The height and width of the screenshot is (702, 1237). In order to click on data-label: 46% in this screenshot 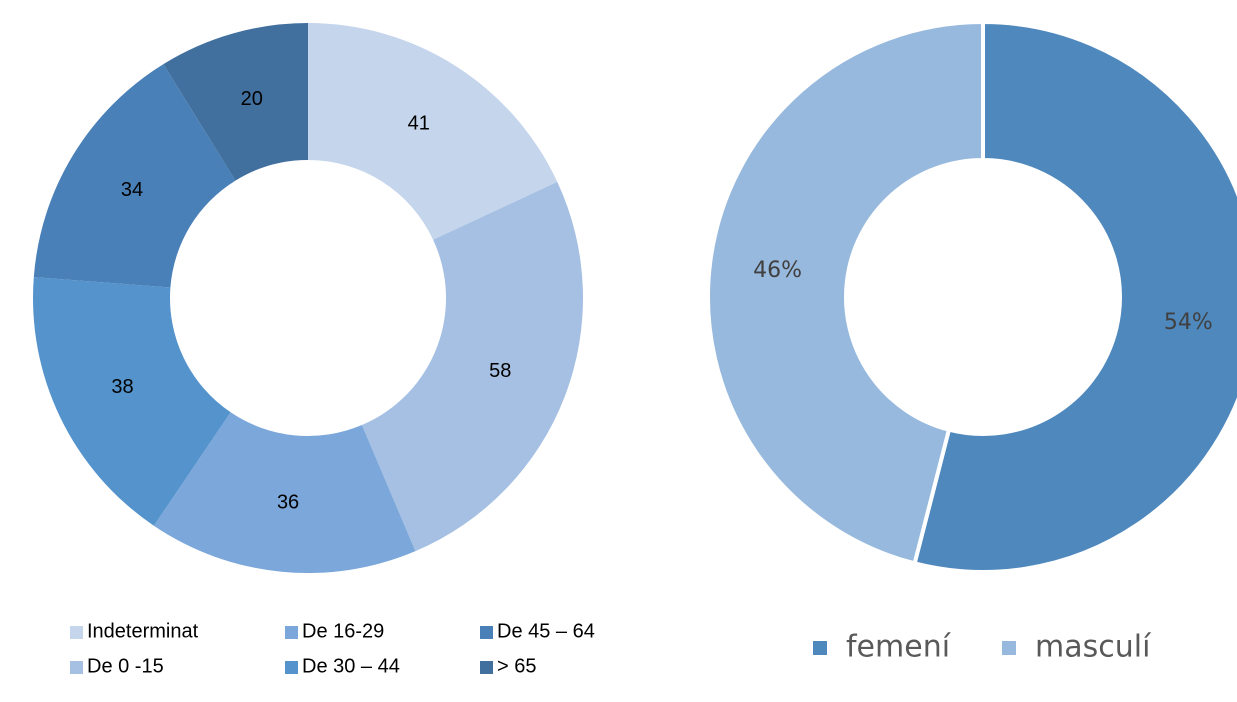, I will do `click(777, 270)`.